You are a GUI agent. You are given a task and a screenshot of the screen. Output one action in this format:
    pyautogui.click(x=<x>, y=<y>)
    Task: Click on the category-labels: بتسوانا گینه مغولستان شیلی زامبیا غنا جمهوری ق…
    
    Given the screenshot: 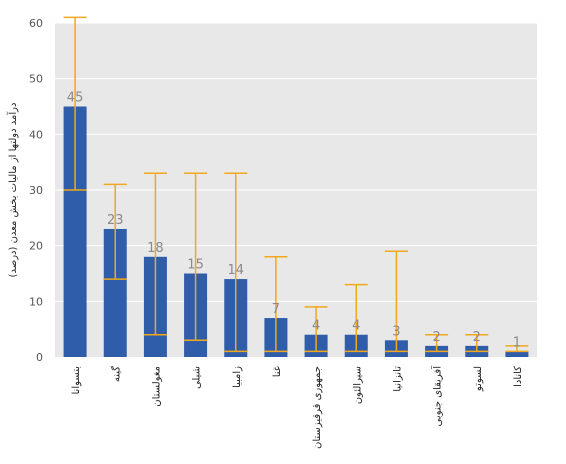 What is the action you would take?
    pyautogui.click(x=297, y=407)
    